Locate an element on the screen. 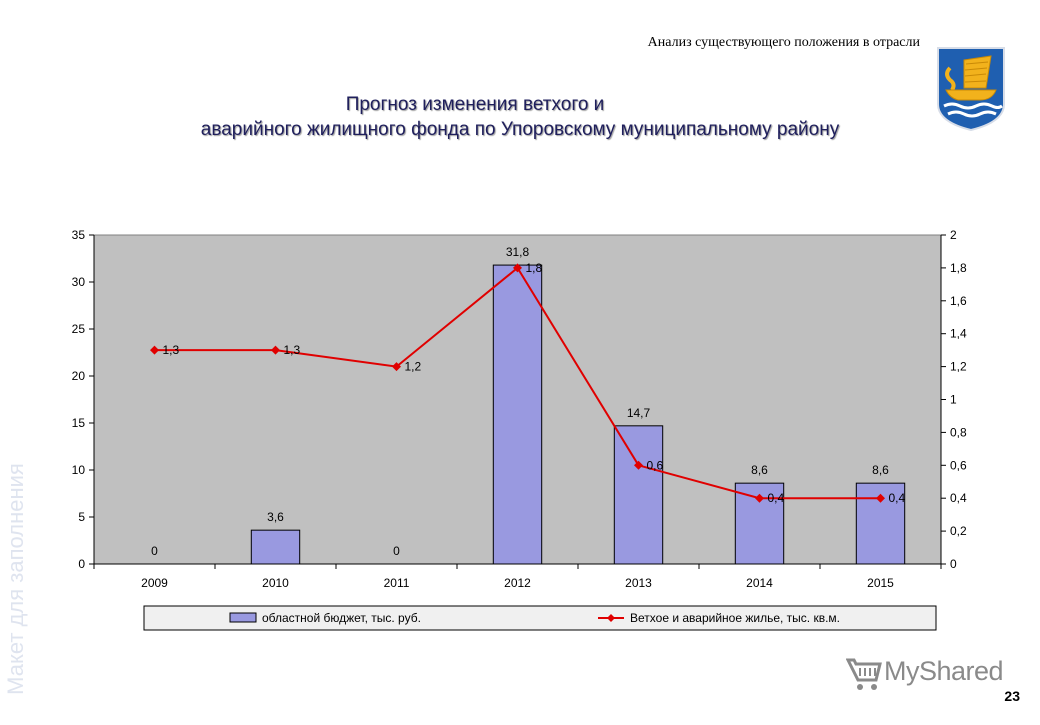 The height and width of the screenshot is (725, 1040). bar-data-label: 14,7 is located at coordinates (639, 413).